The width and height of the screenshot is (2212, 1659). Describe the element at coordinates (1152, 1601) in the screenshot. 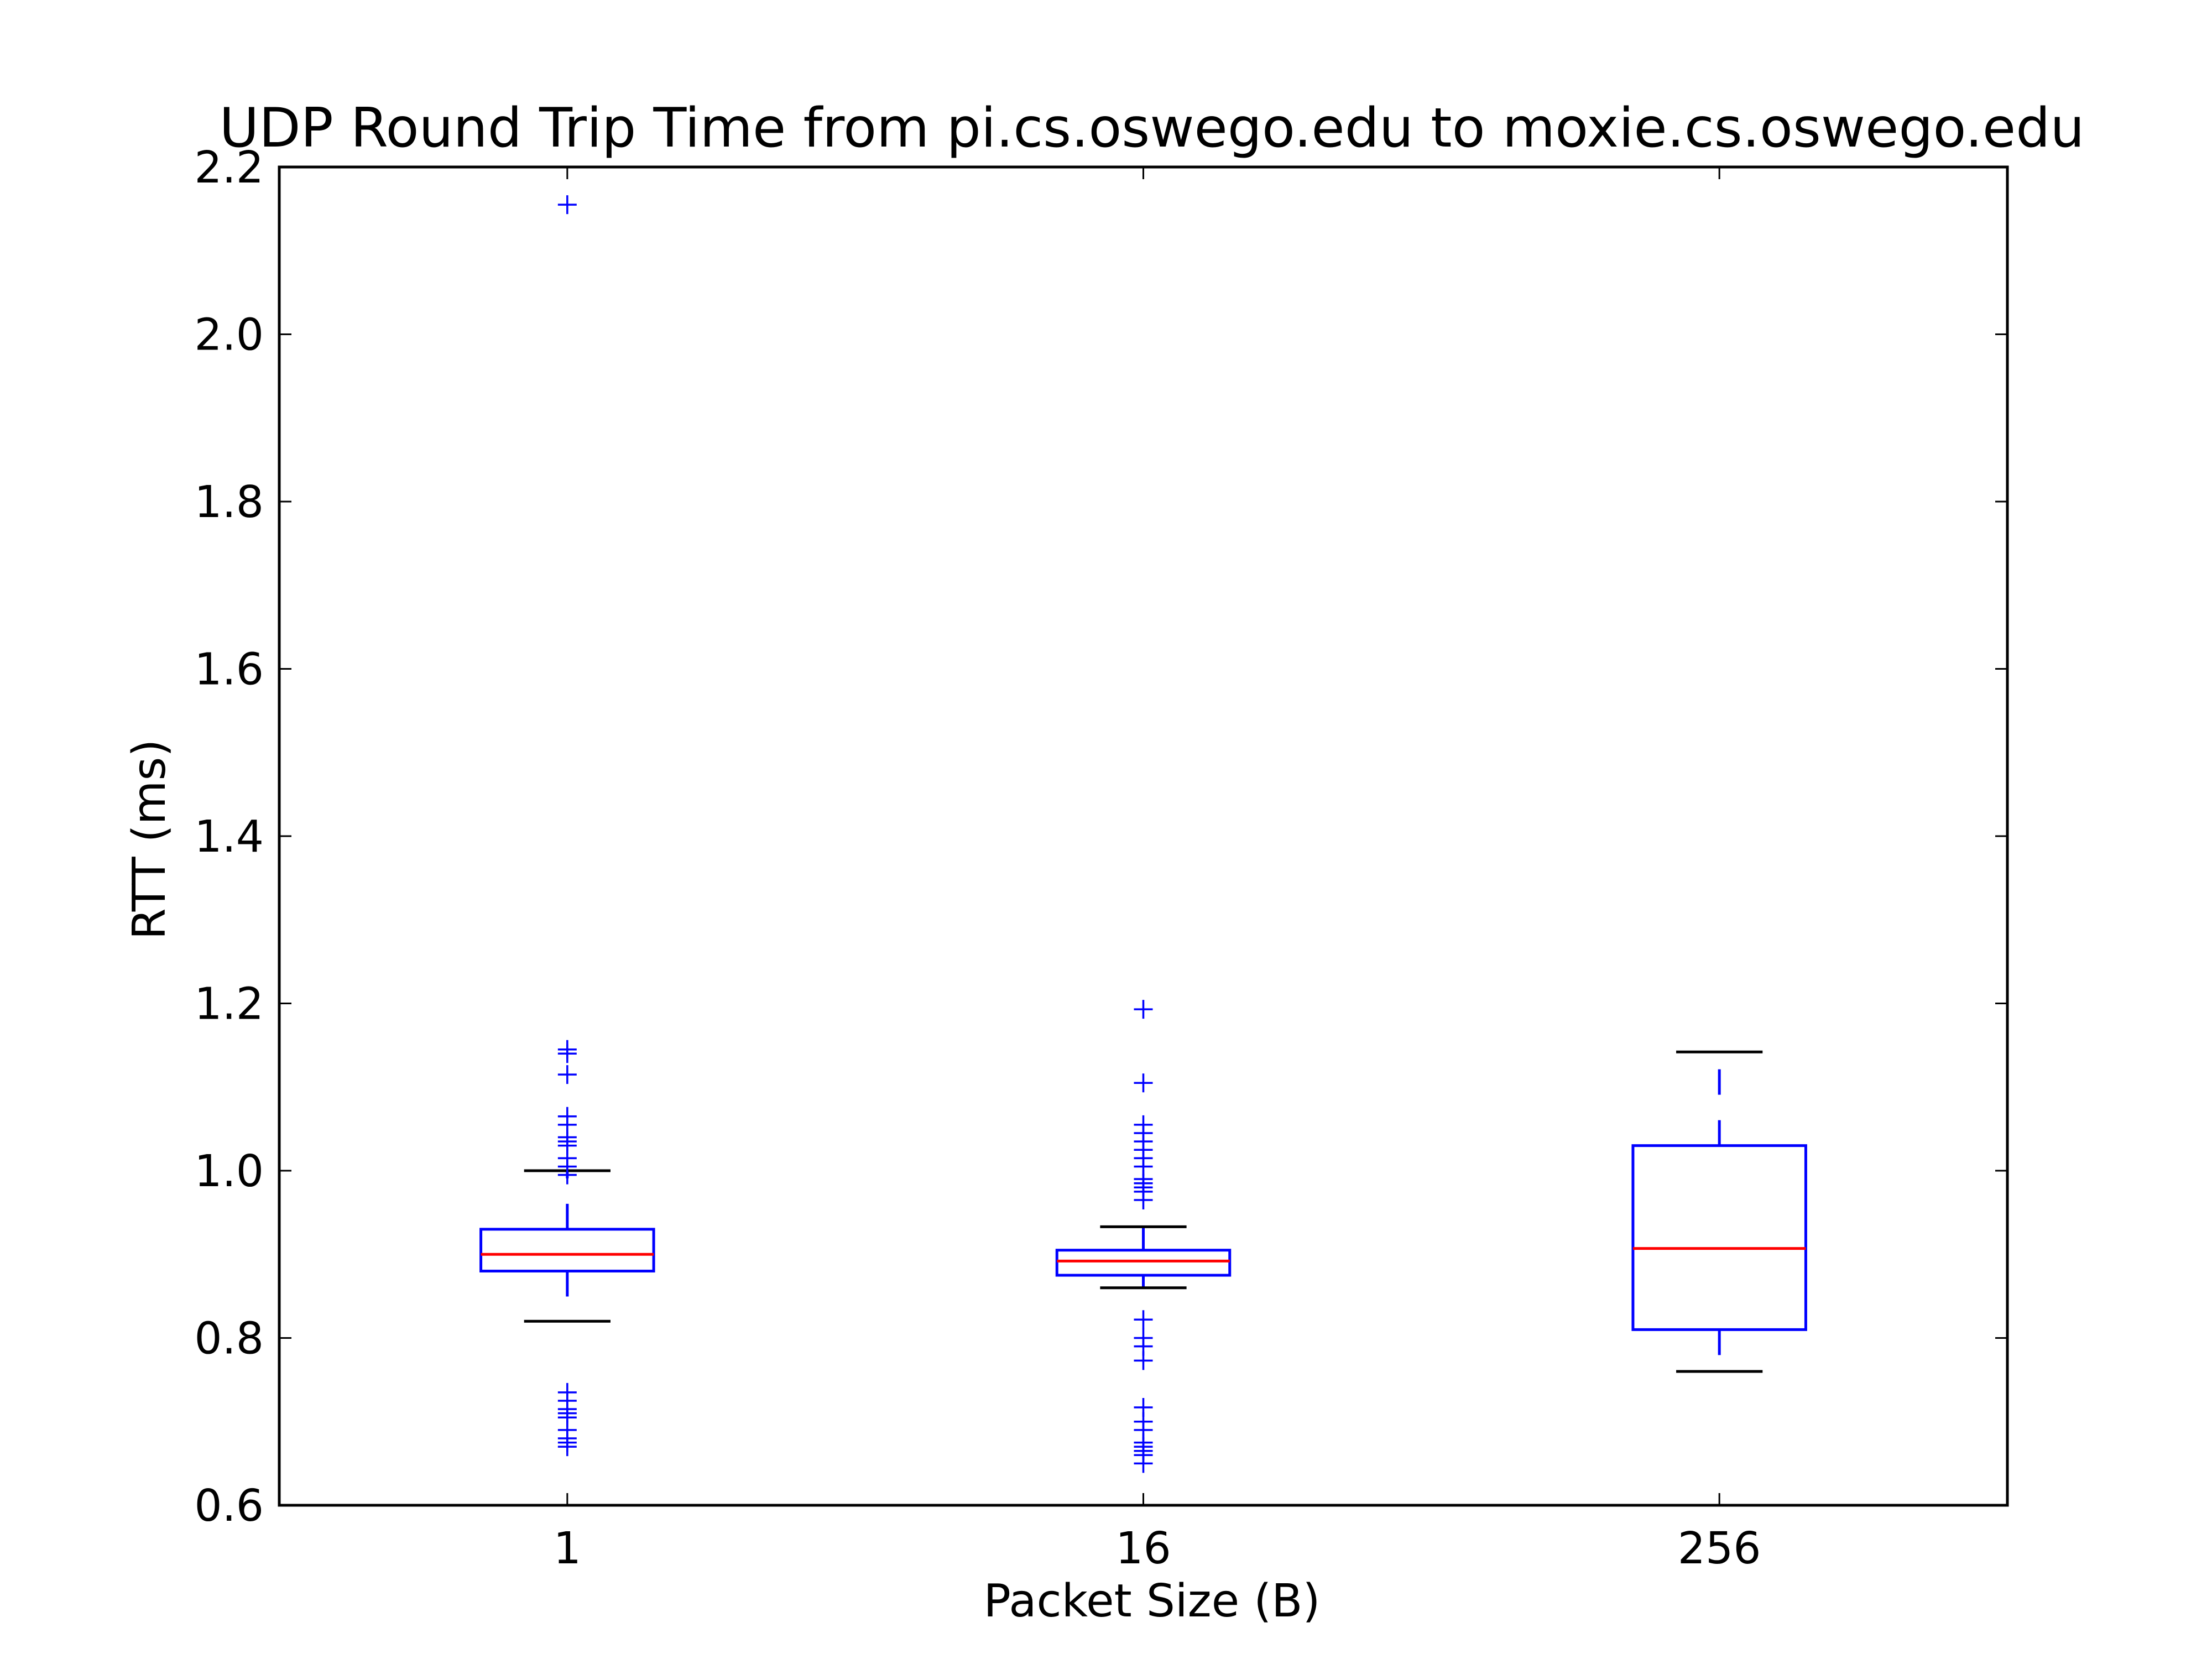

I see `x-axis-label: Packet Size (B)` at that location.